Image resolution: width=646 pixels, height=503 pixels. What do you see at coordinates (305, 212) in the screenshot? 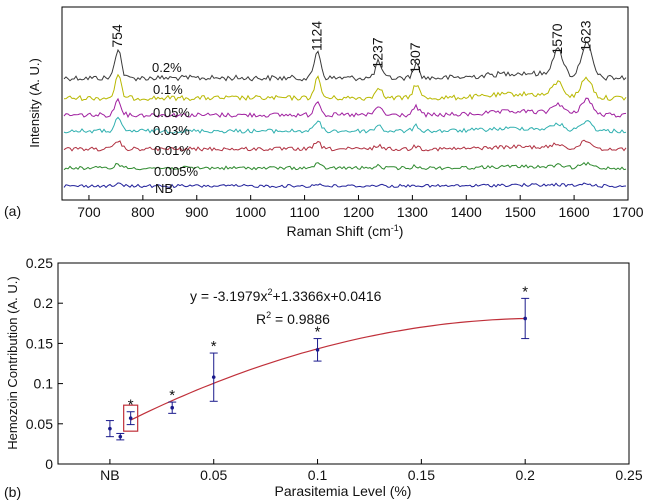
I see `x-tick-label-a: 1100` at bounding box center [305, 212].